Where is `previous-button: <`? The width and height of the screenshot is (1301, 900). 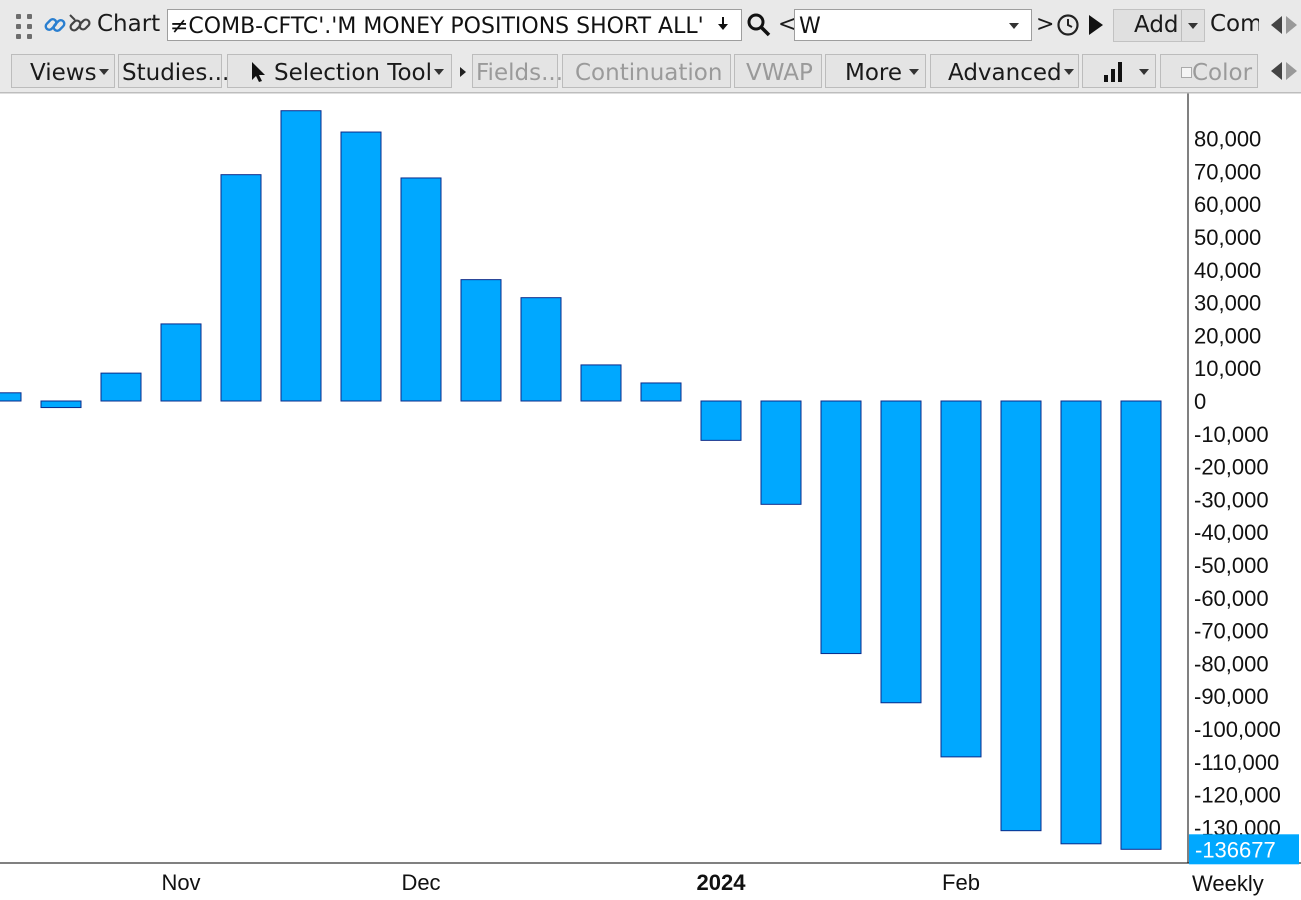 previous-button: < is located at coordinates (787, 24).